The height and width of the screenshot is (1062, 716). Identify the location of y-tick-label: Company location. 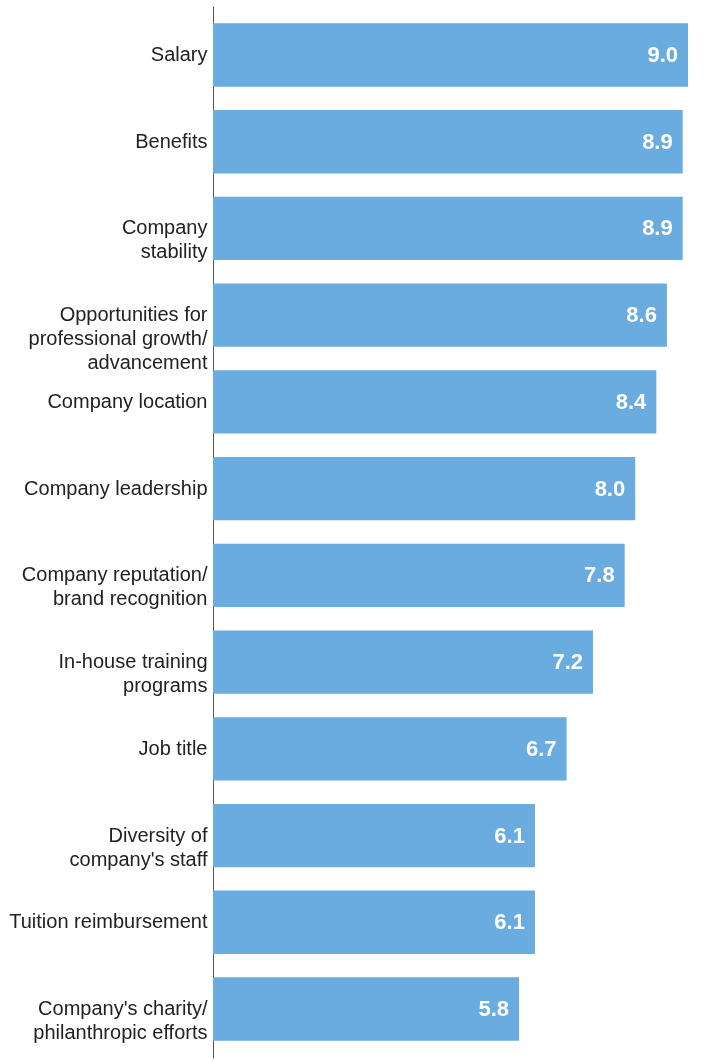
(127, 400).